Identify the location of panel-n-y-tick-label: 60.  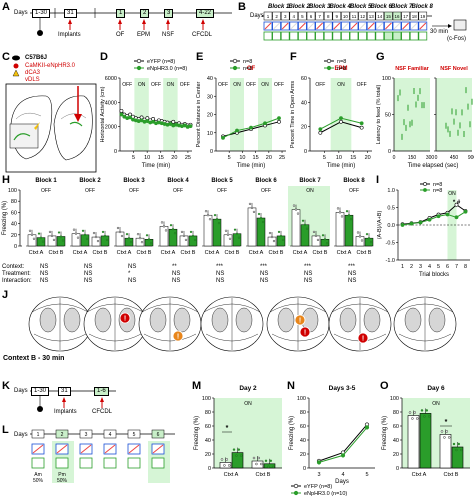
(303, 427).